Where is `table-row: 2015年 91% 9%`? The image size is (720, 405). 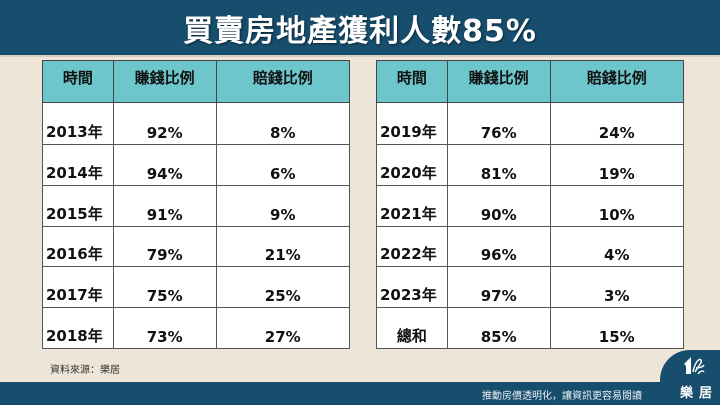 table-row: 2015年 91% 9% is located at coordinates (196, 205).